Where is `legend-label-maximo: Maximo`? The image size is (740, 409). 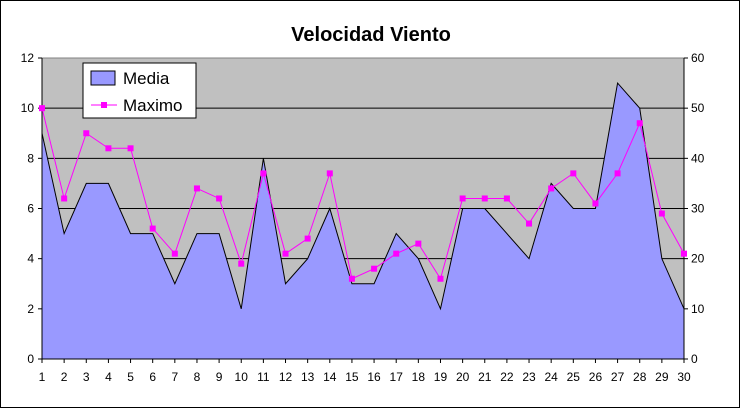
legend-label-maximo: Maximo is located at coordinates (153, 105).